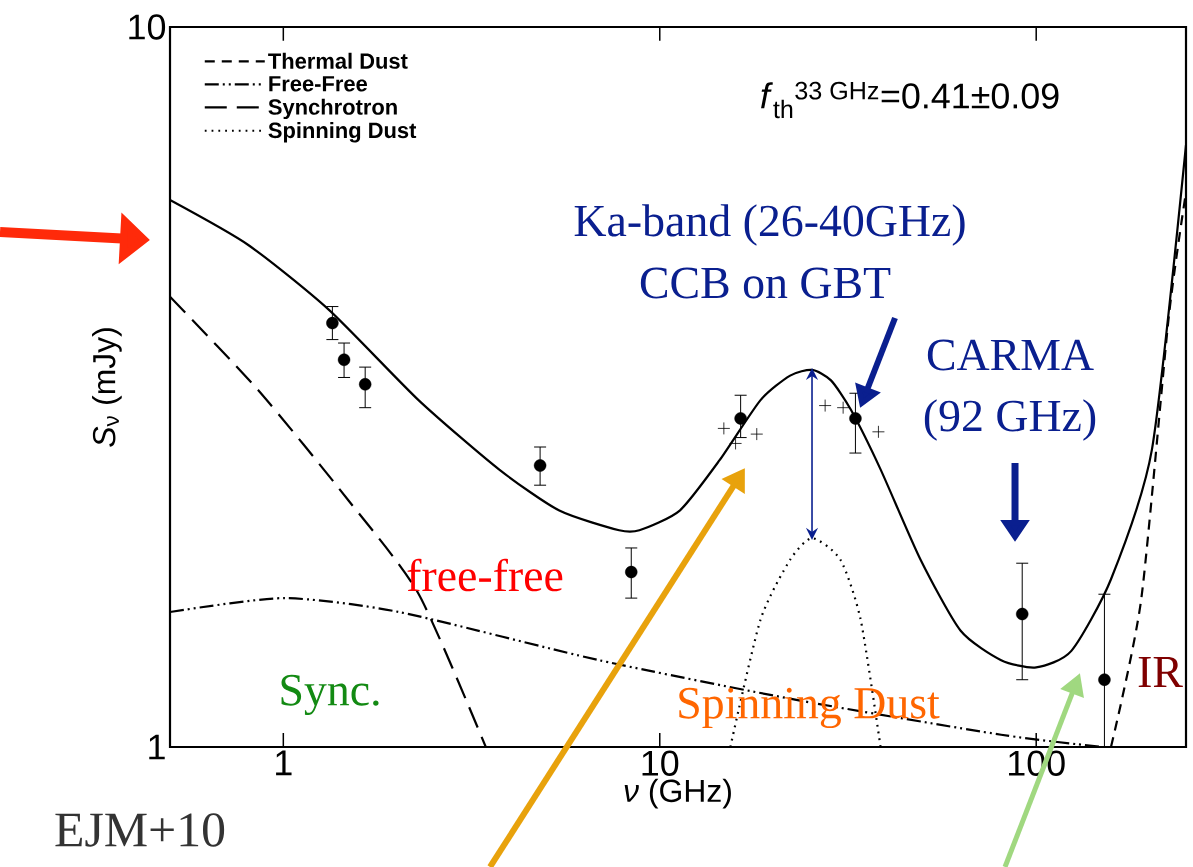  Describe the element at coordinates (1010, 420) in the screenshot. I see `annotation: (92 GHz)` at that location.